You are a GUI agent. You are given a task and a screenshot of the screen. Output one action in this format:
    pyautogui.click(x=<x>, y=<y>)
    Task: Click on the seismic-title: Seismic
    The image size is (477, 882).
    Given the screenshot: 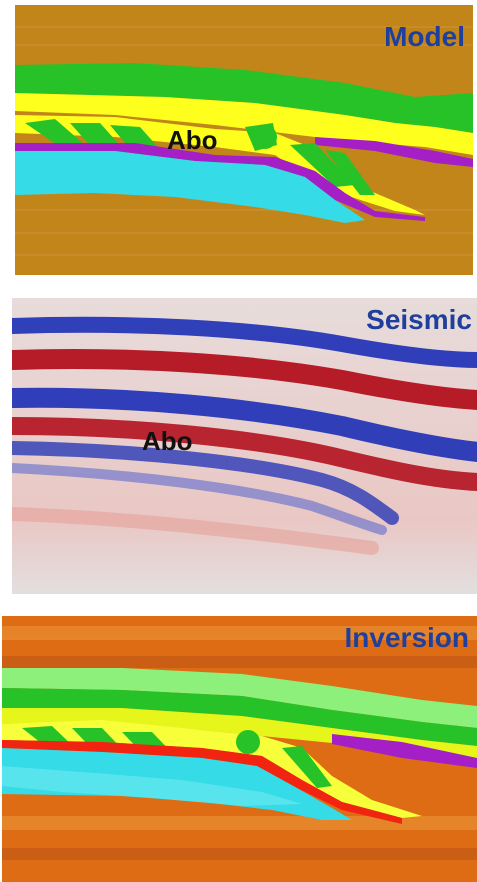 What is the action you would take?
    pyautogui.click(x=419, y=319)
    